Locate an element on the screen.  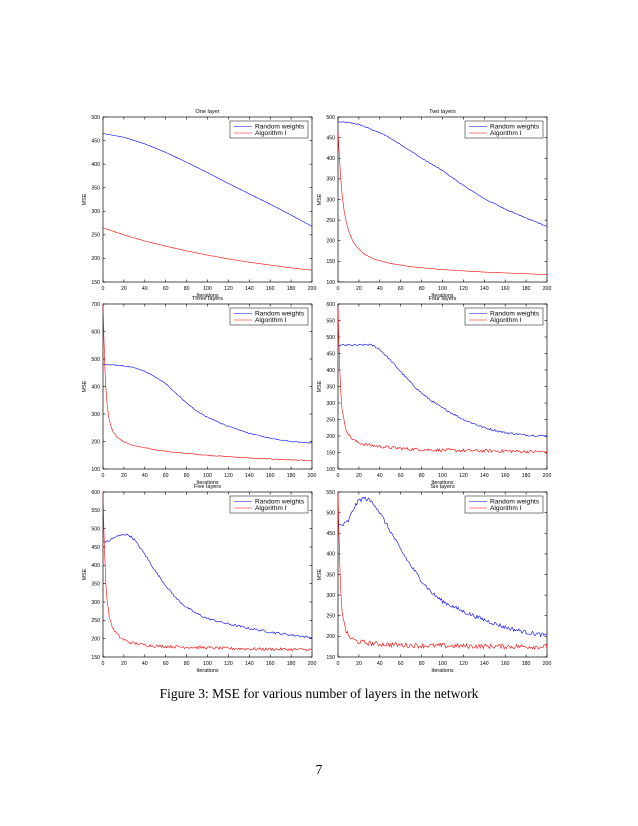
y-tick-label: 600 is located at coordinates (95, 332).